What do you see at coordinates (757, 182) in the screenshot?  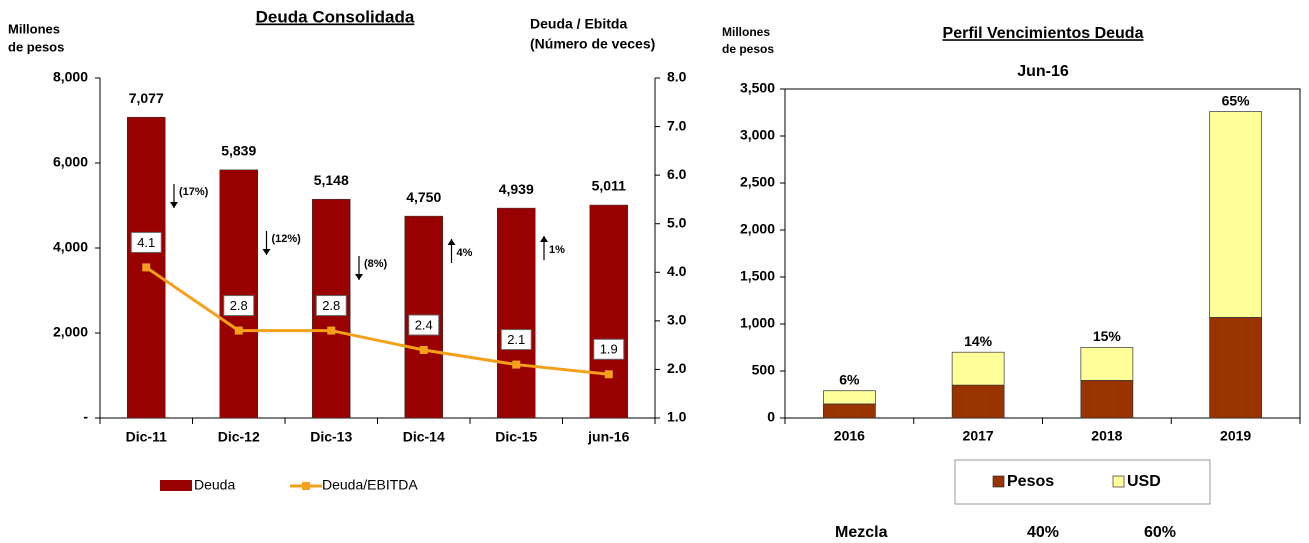 I see `y-tick-label: 2,500` at bounding box center [757, 182].